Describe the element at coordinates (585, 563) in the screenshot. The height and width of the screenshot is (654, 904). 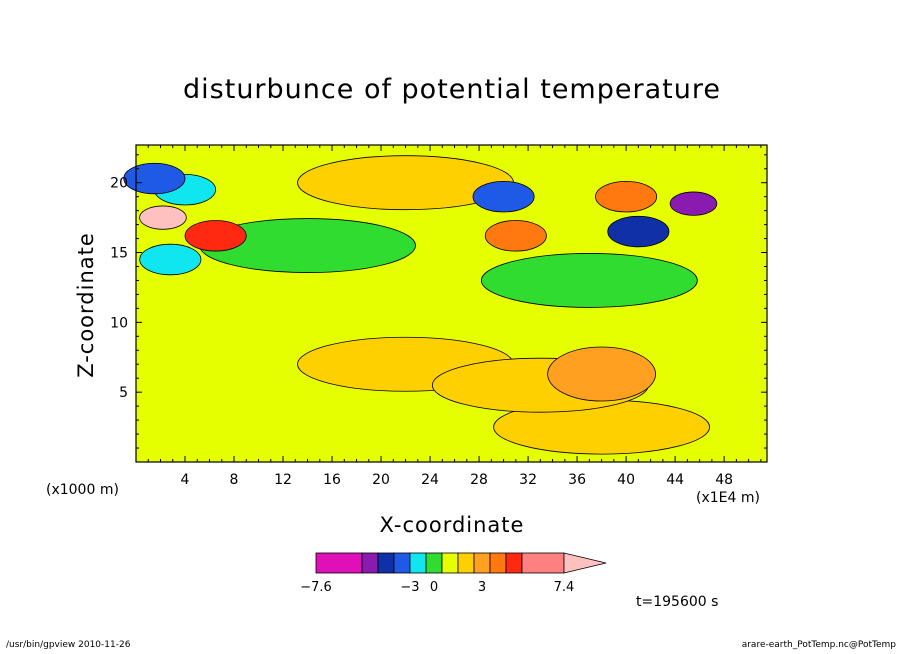
I see `colorbar-arrow` at that location.